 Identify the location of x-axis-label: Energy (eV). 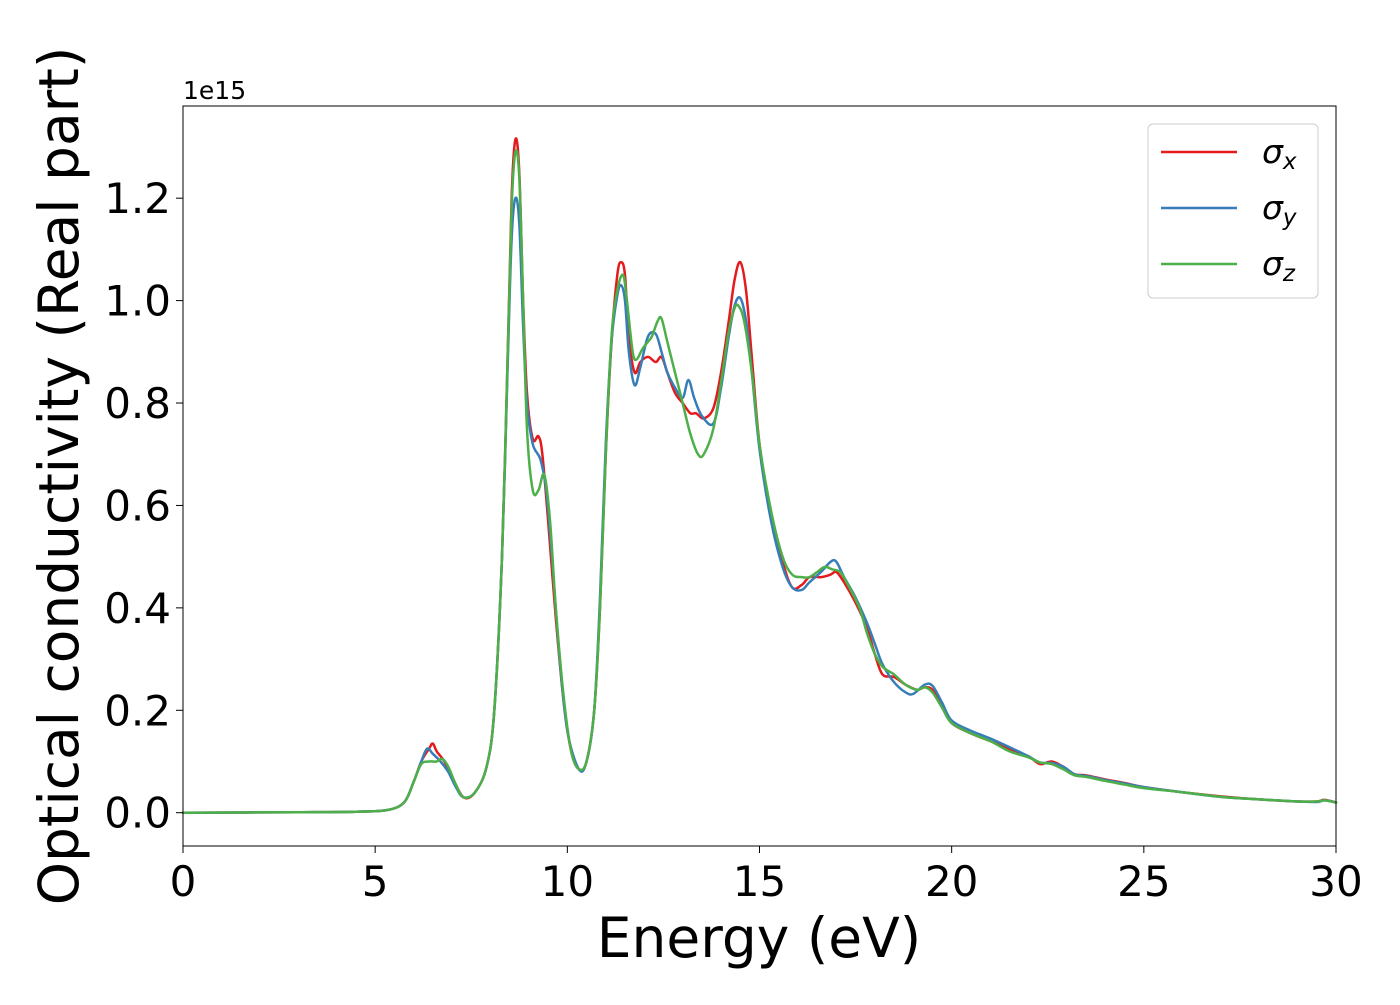
(759, 938).